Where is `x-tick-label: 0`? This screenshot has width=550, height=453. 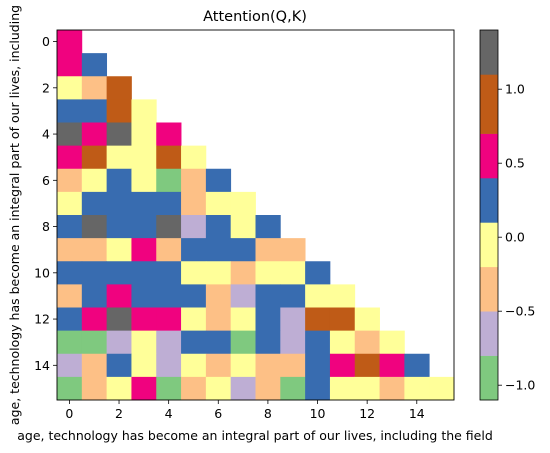
x-tick-label: 0 is located at coordinates (69, 413).